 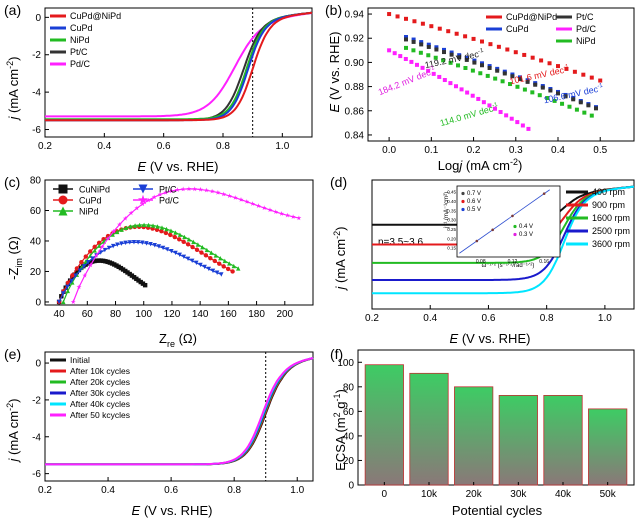 I want to click on panel-b-legend-CuPd-label: CuPd, so click(x=517, y=29).